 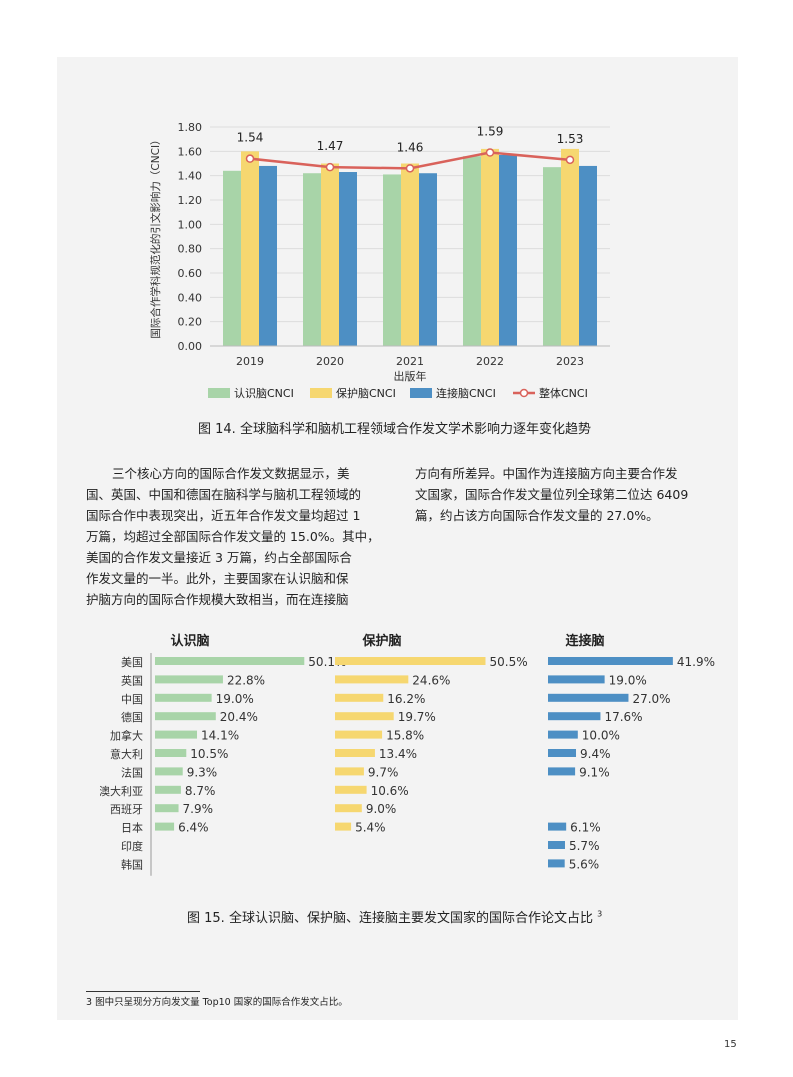 I want to click on data-label: 27.0%, so click(x=651, y=699).